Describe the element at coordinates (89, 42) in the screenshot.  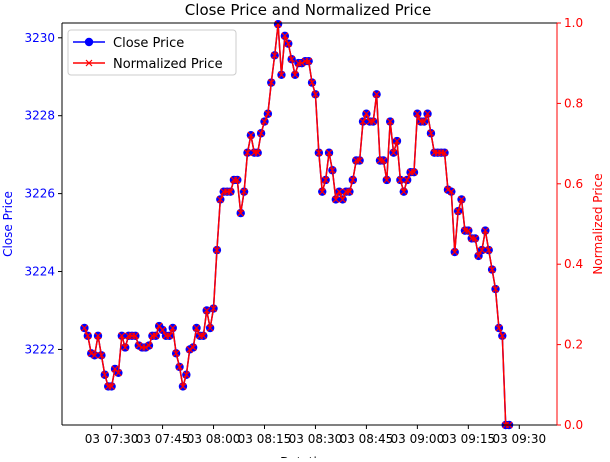
I see `legend-close-marker` at that location.